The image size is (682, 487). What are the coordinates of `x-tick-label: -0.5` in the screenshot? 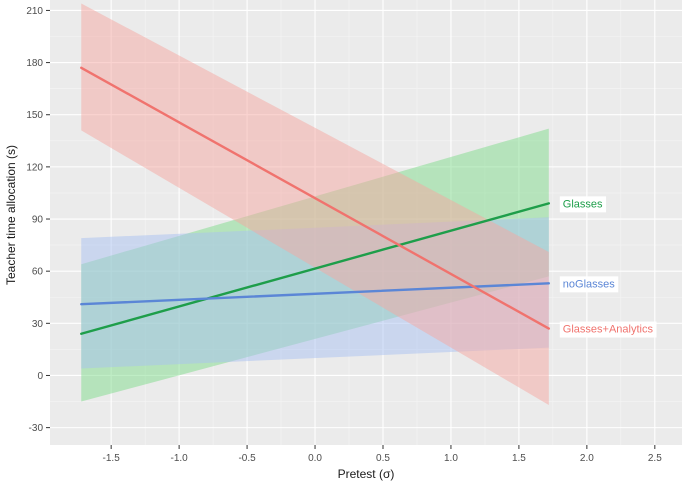 It's located at (247, 458).